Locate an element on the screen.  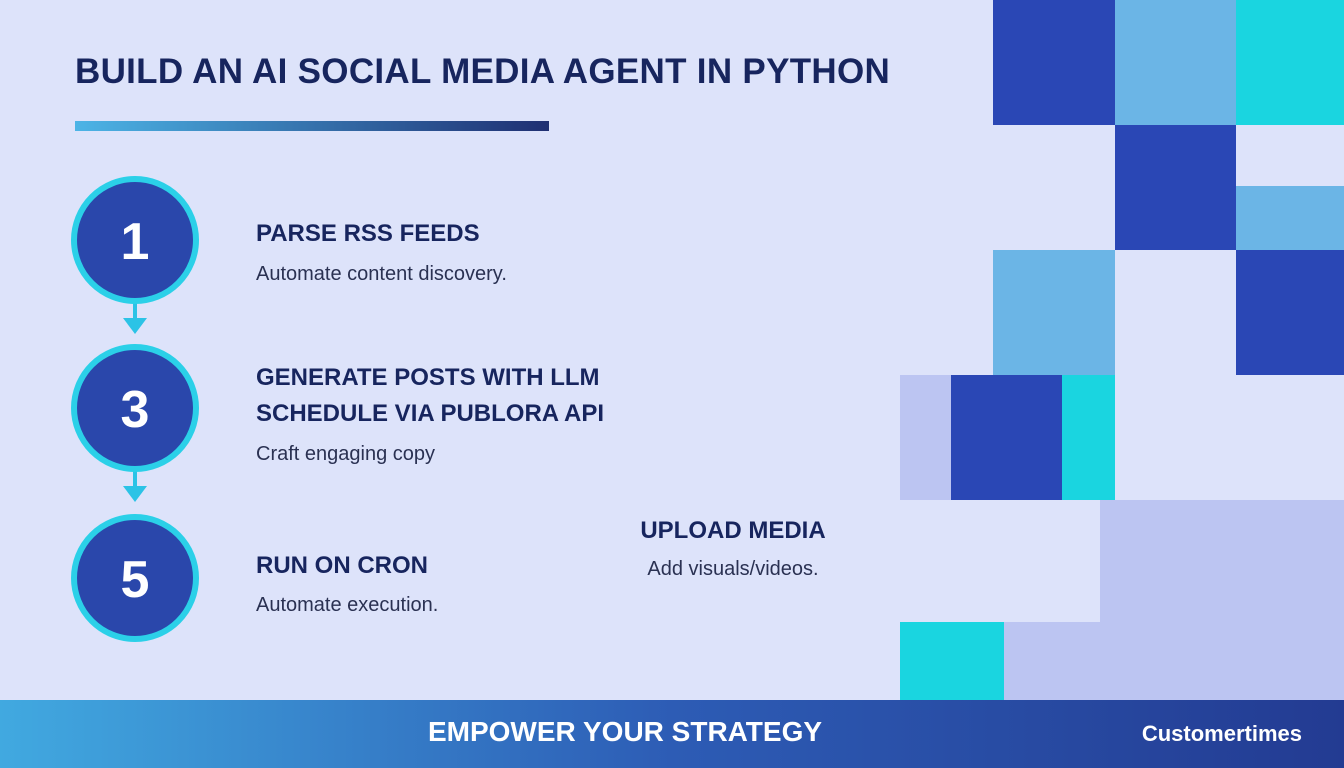
step-title: RUN ON CRON is located at coordinates (342, 565).